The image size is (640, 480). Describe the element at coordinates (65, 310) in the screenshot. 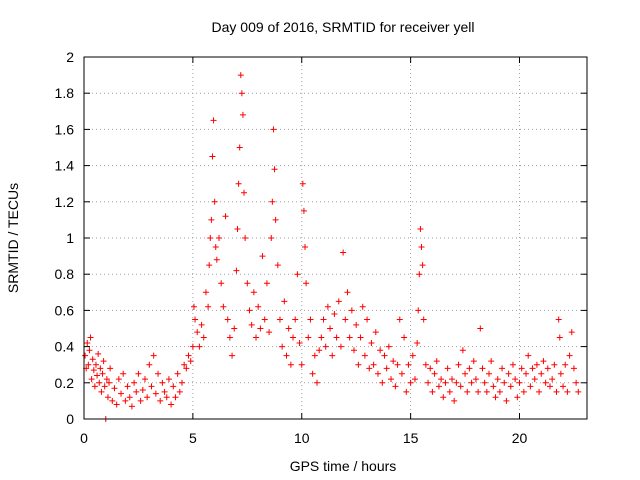

I see `y-tick-label: 0.6` at that location.